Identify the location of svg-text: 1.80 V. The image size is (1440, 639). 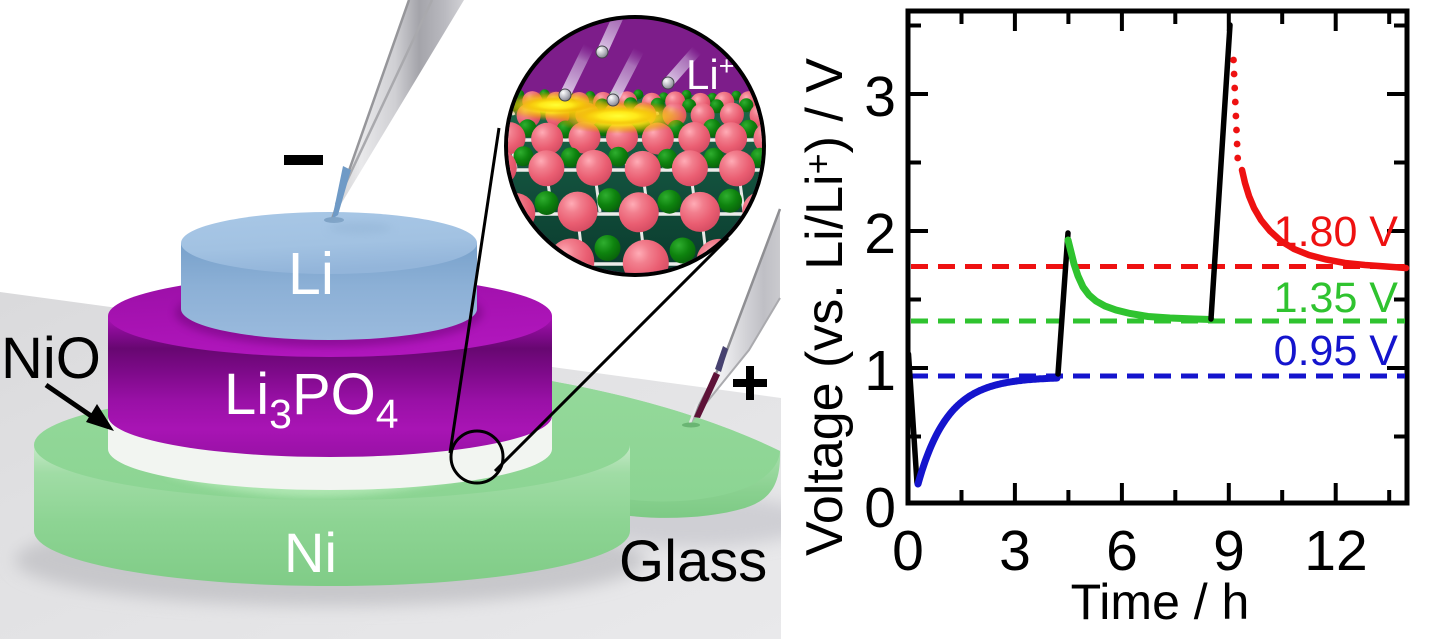
(1336, 232).